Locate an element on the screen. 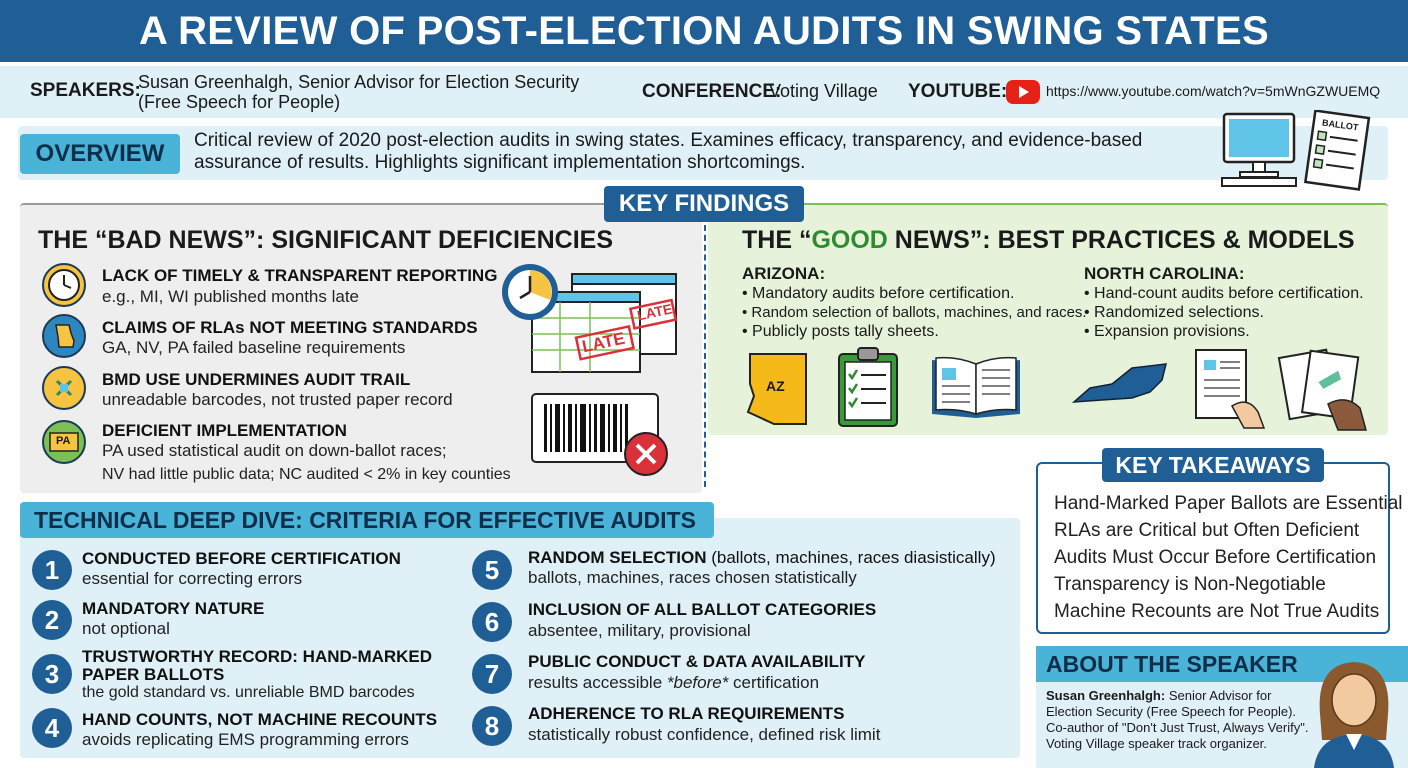 This screenshot has height=768, width=1408. criterion-number: 3 is located at coordinates (52, 674).